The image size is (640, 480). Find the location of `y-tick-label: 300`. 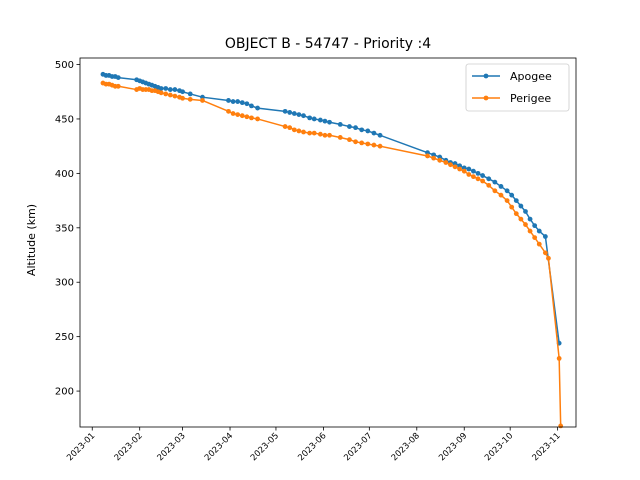

y-tick-label: 300 is located at coordinates (64, 283).